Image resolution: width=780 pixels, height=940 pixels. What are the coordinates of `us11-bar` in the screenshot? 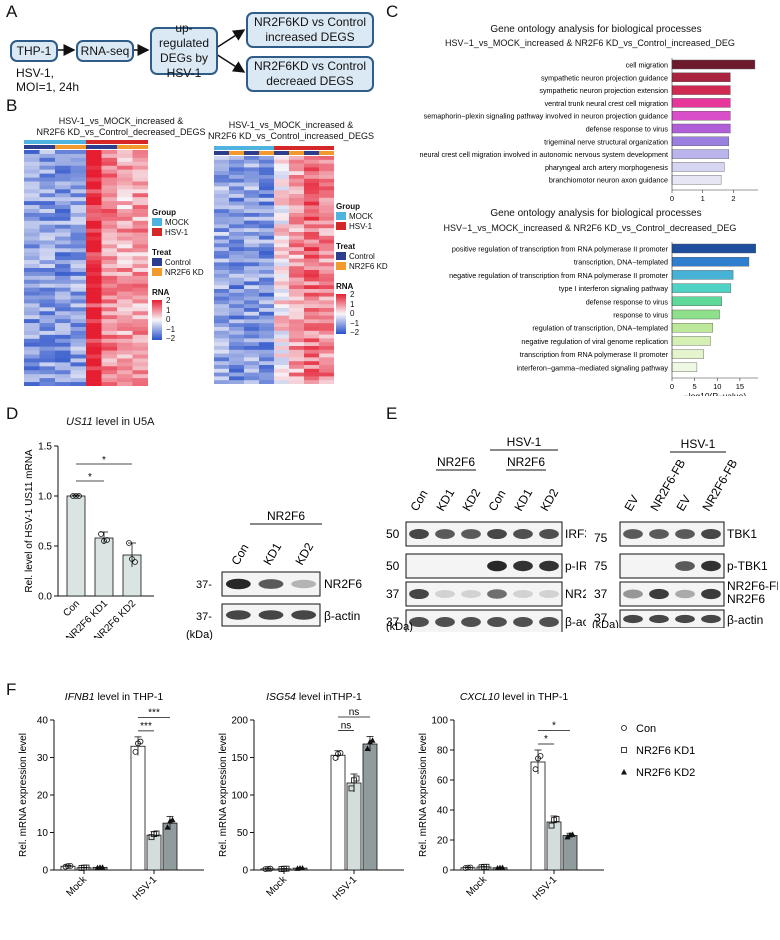 It's located at (104, 567).